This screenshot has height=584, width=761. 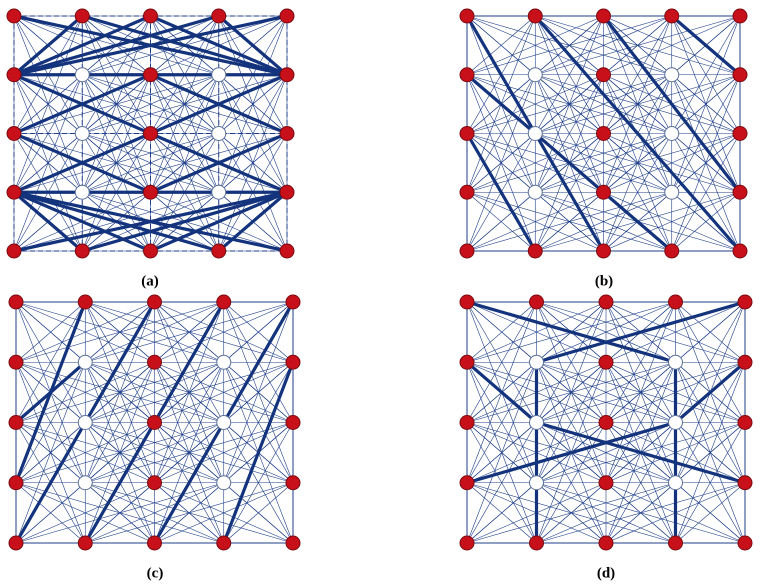 I want to click on caption: (d), so click(x=606, y=573).